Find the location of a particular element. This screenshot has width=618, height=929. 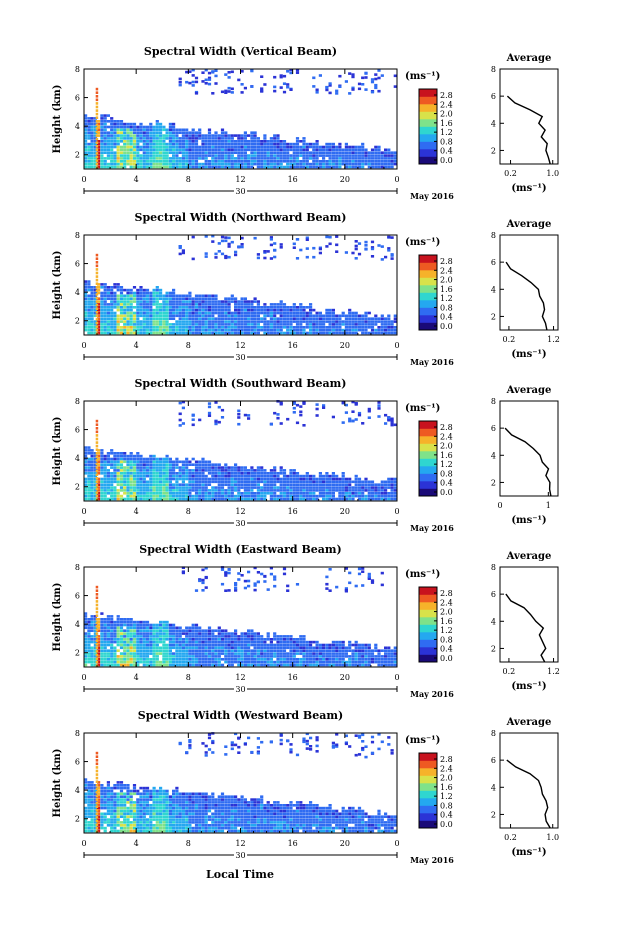

y-tick-label: 4 is located at coordinates (77, 126).